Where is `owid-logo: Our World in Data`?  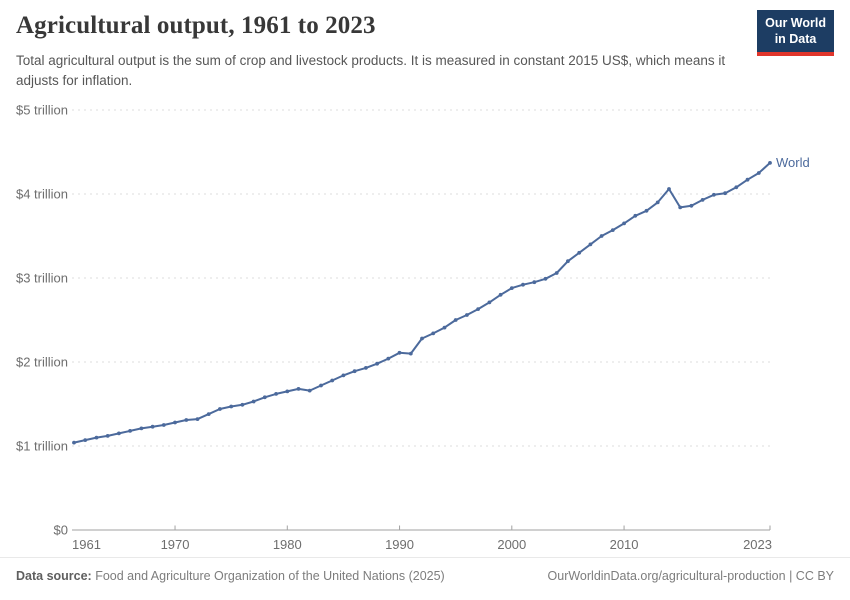 owid-logo: Our World in Data is located at coordinates (795, 33).